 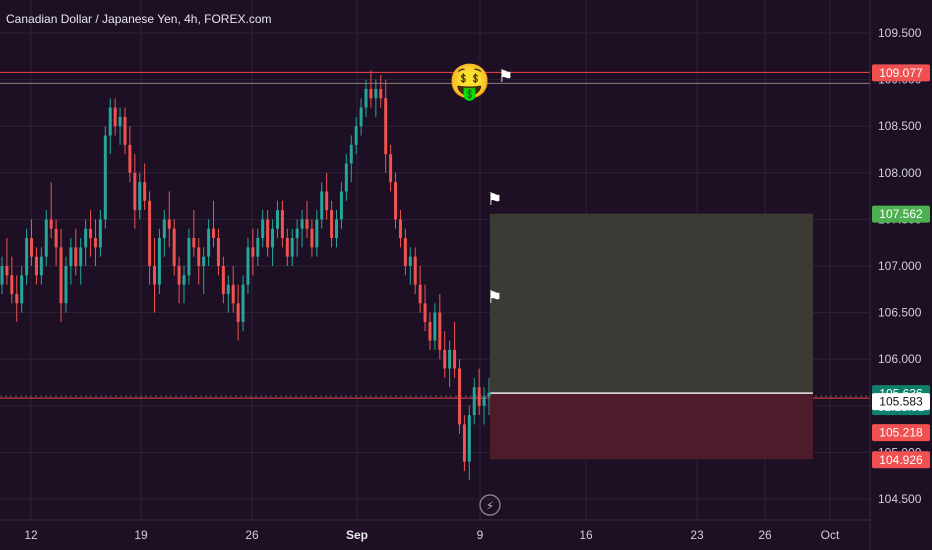 What do you see at coordinates (490, 505) in the screenshot?
I see `lightning-badge` at bounding box center [490, 505].